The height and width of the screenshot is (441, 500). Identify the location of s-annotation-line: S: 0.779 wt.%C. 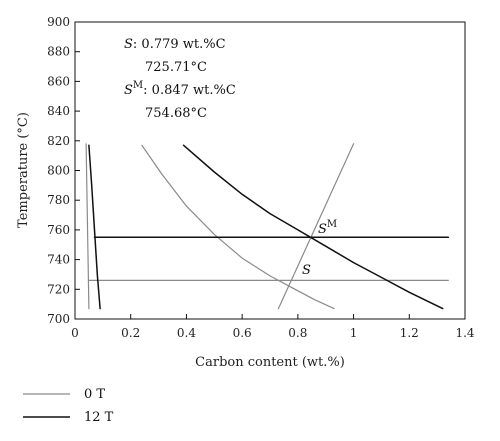
(175, 44).